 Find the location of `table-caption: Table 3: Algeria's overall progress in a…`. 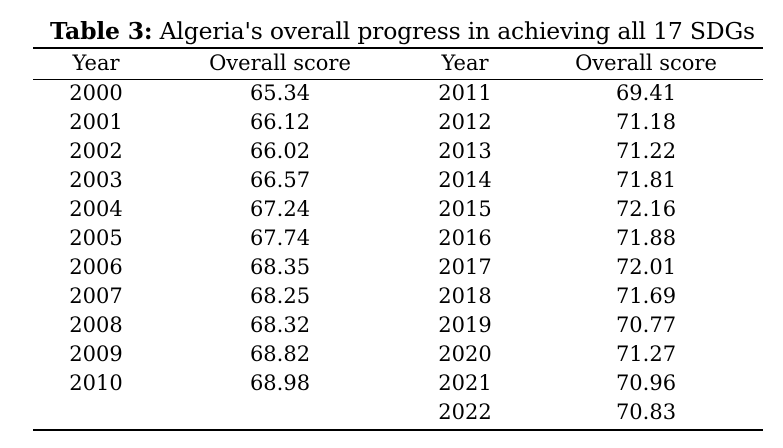

table-caption: Table 3: Algeria's overall progress in a… is located at coordinates (405, 31).